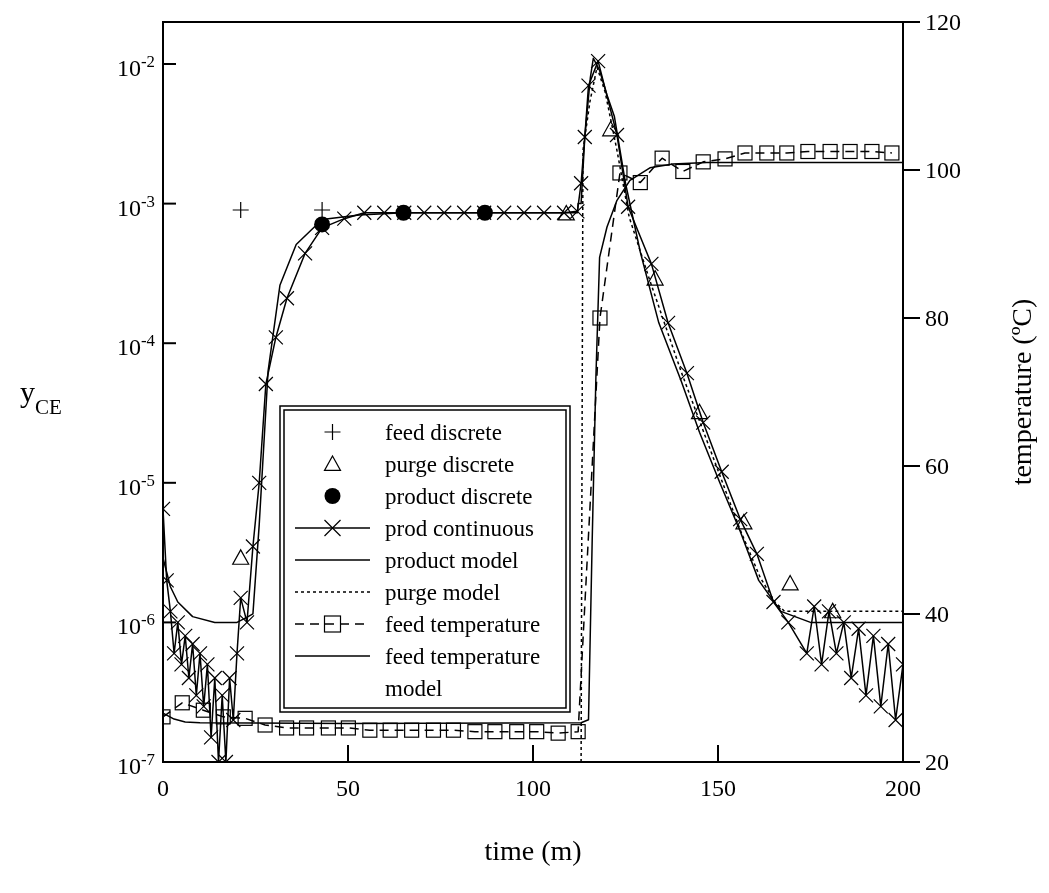 The height and width of the screenshot is (893, 1049). What do you see at coordinates (459, 496) in the screenshot?
I see `legend-label: product discrete` at bounding box center [459, 496].